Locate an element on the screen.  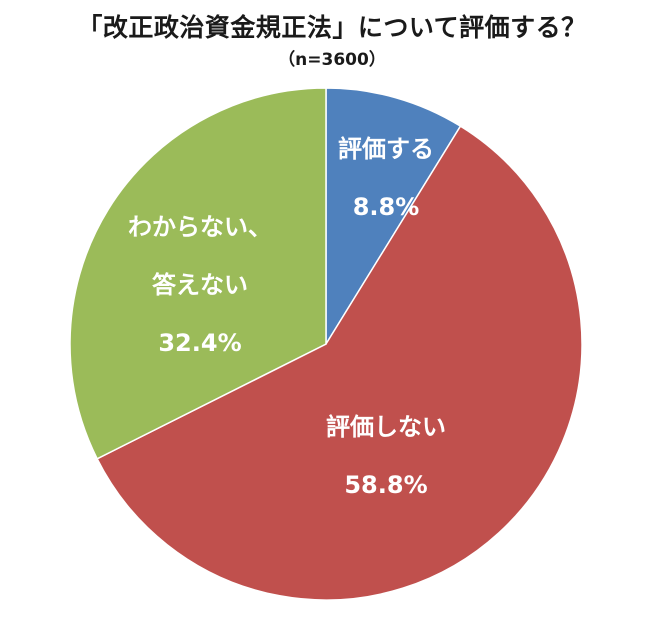
slice-category-label: 答えない is located at coordinates (200, 285).